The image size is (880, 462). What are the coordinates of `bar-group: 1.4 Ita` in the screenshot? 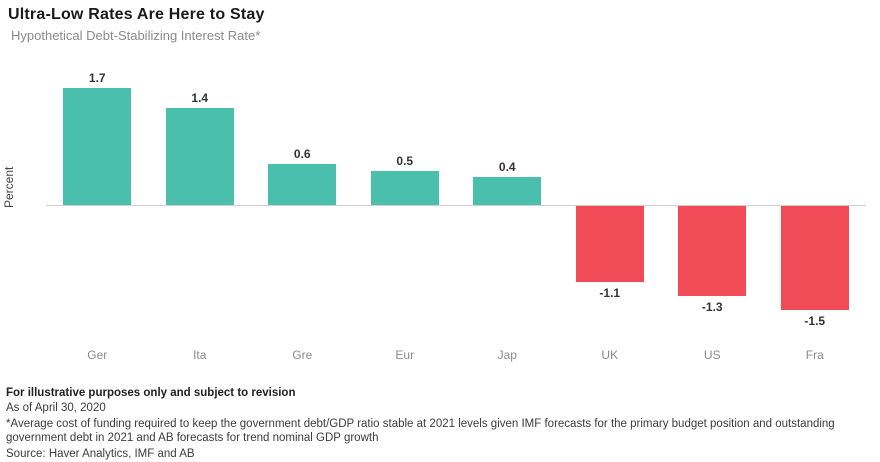 It's located at (200, 215).